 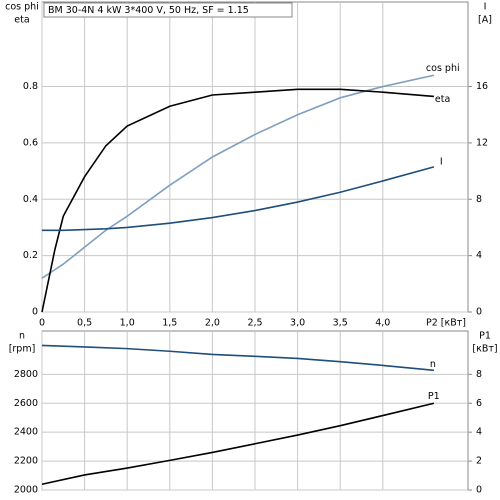 I want to click on x-tick-label: 3,0, so click(x=297, y=323).